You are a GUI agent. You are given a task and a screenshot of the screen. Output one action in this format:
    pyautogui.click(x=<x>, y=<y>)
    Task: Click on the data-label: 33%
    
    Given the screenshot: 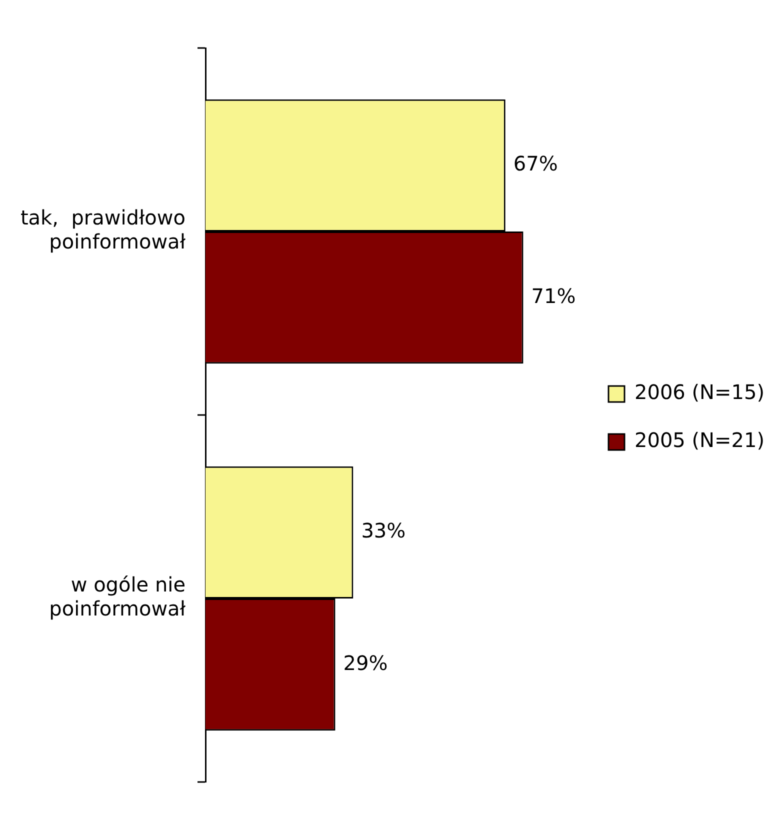 What is the action you would take?
    pyautogui.click(x=383, y=530)
    